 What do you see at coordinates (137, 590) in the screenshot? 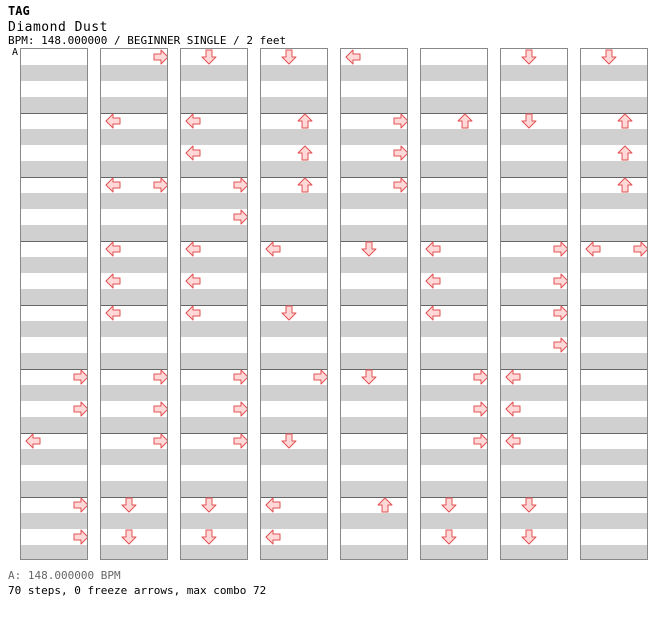
I see `step-stats: 70 steps, 0 freeze arrows, max combo 72` at bounding box center [137, 590].